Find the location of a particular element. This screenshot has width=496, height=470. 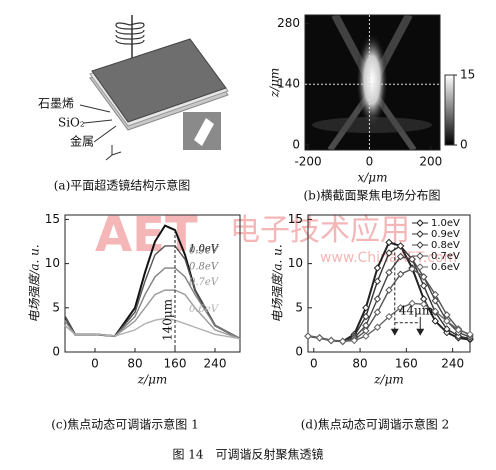

watermark: AET 电子技术应用 www.ChinaAET.com is located at coordinates (276, 236).